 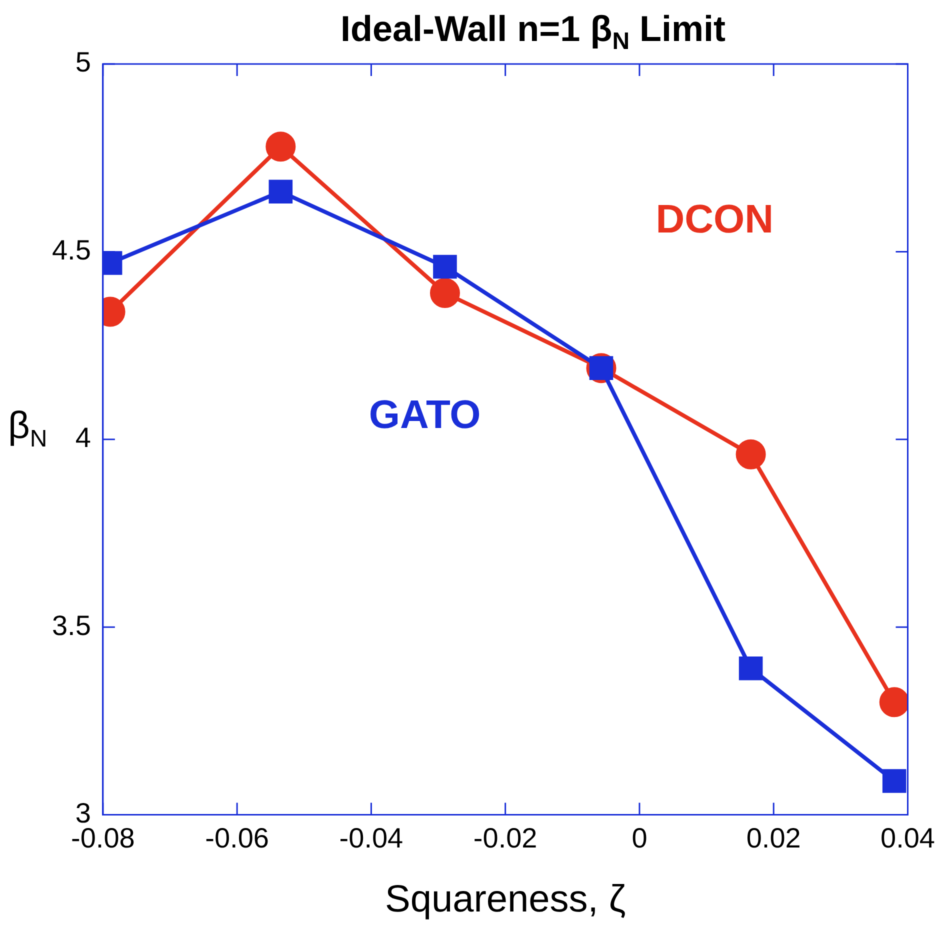 What do you see at coordinates (424, 414) in the screenshot?
I see `text: GATO` at bounding box center [424, 414].